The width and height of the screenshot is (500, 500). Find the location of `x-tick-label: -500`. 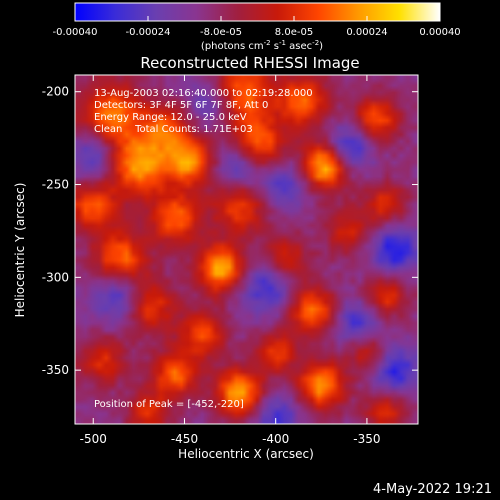

x-tick-label: -500 is located at coordinates (93, 439).